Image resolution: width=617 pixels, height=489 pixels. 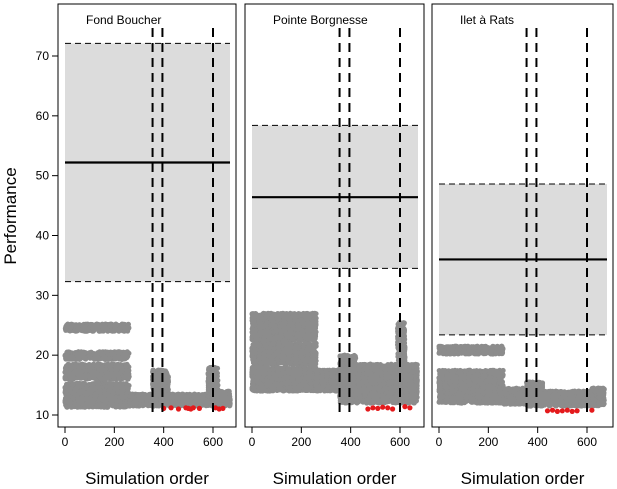 What do you see at coordinates (164, 442) in the screenshot?
I see `x-tick-label-400: 400` at bounding box center [164, 442].